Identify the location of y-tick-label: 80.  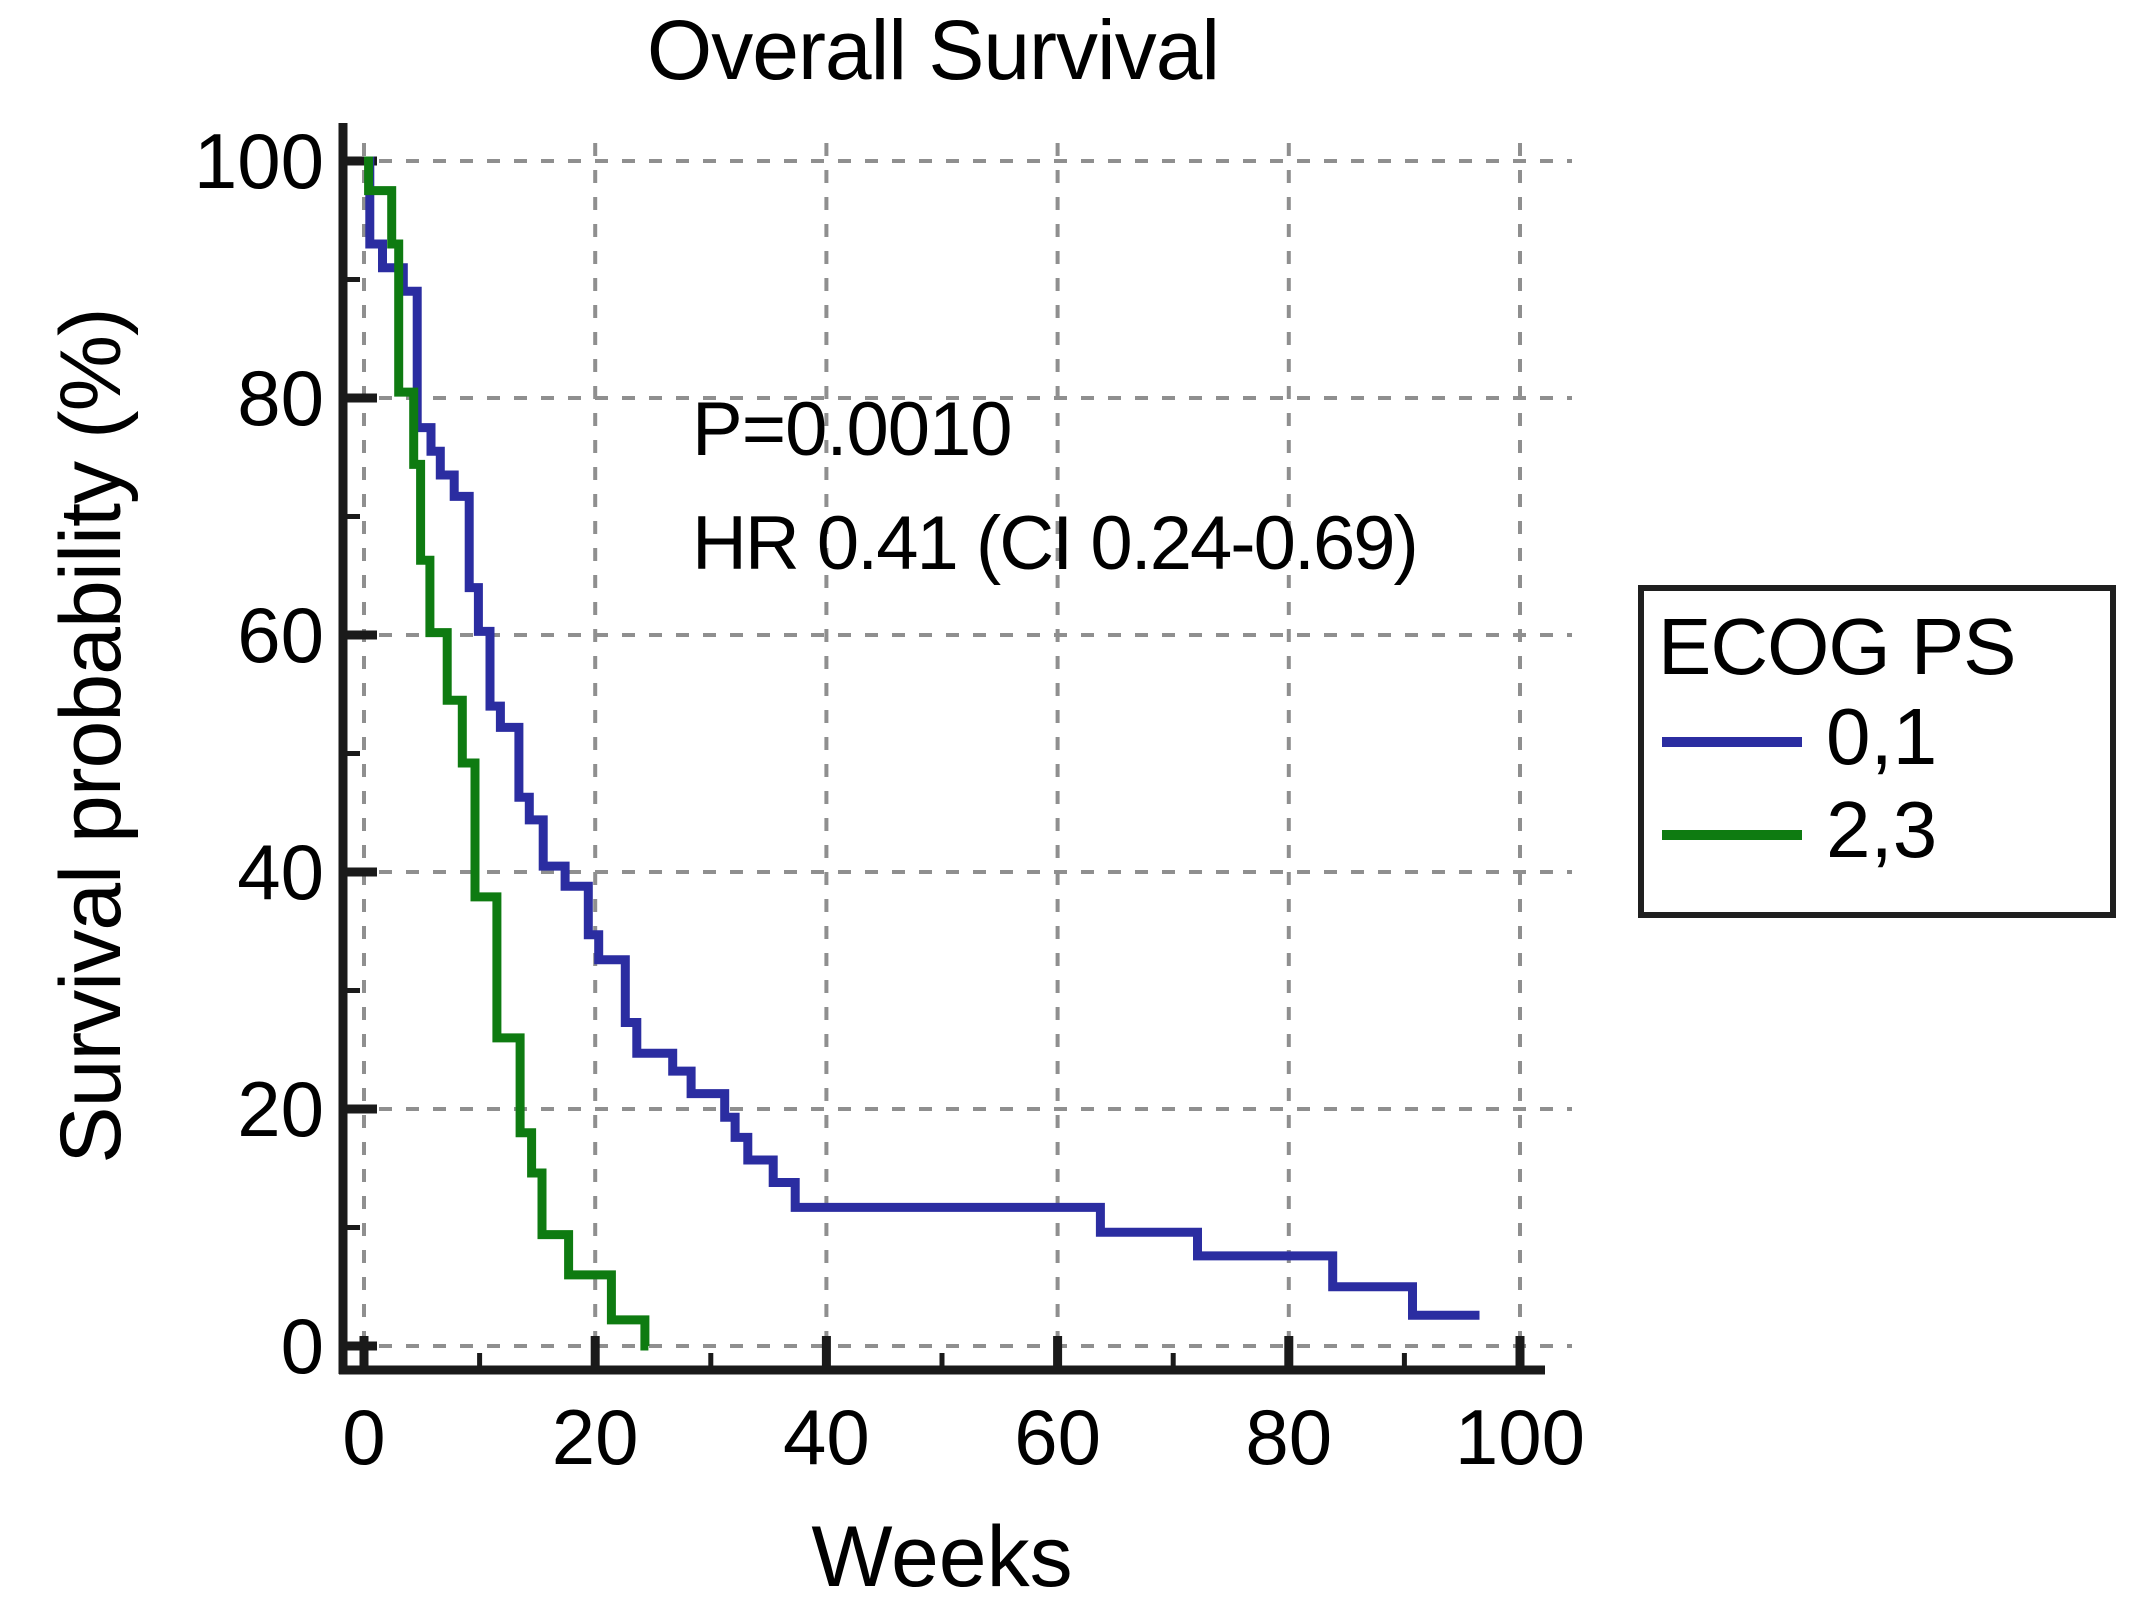
(280, 398).